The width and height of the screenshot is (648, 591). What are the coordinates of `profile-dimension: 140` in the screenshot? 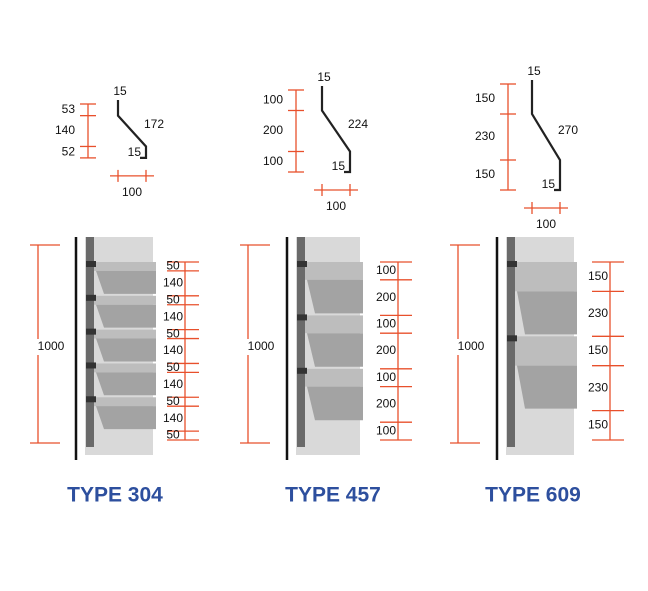 It's located at (65, 130).